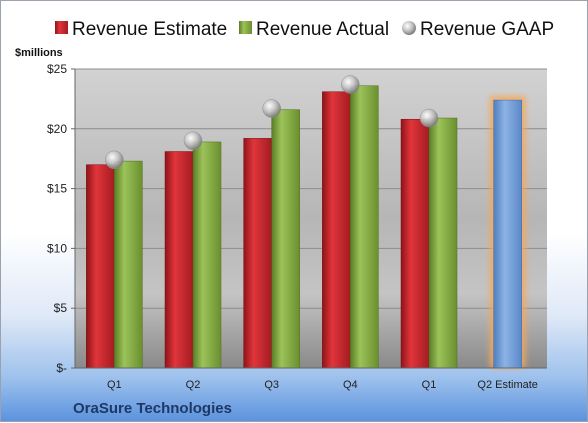  What do you see at coordinates (507, 234) in the screenshot?
I see `bar-q2-estimate` at bounding box center [507, 234].